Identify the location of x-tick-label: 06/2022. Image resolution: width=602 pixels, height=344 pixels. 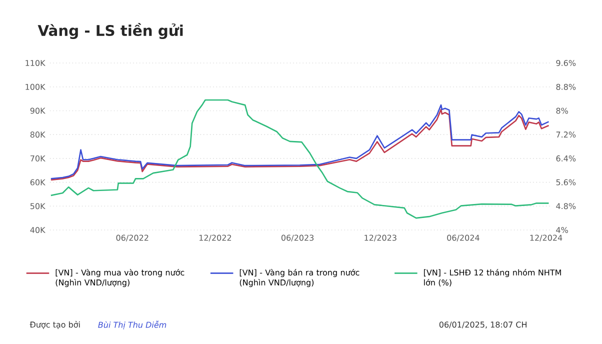
(132, 238).